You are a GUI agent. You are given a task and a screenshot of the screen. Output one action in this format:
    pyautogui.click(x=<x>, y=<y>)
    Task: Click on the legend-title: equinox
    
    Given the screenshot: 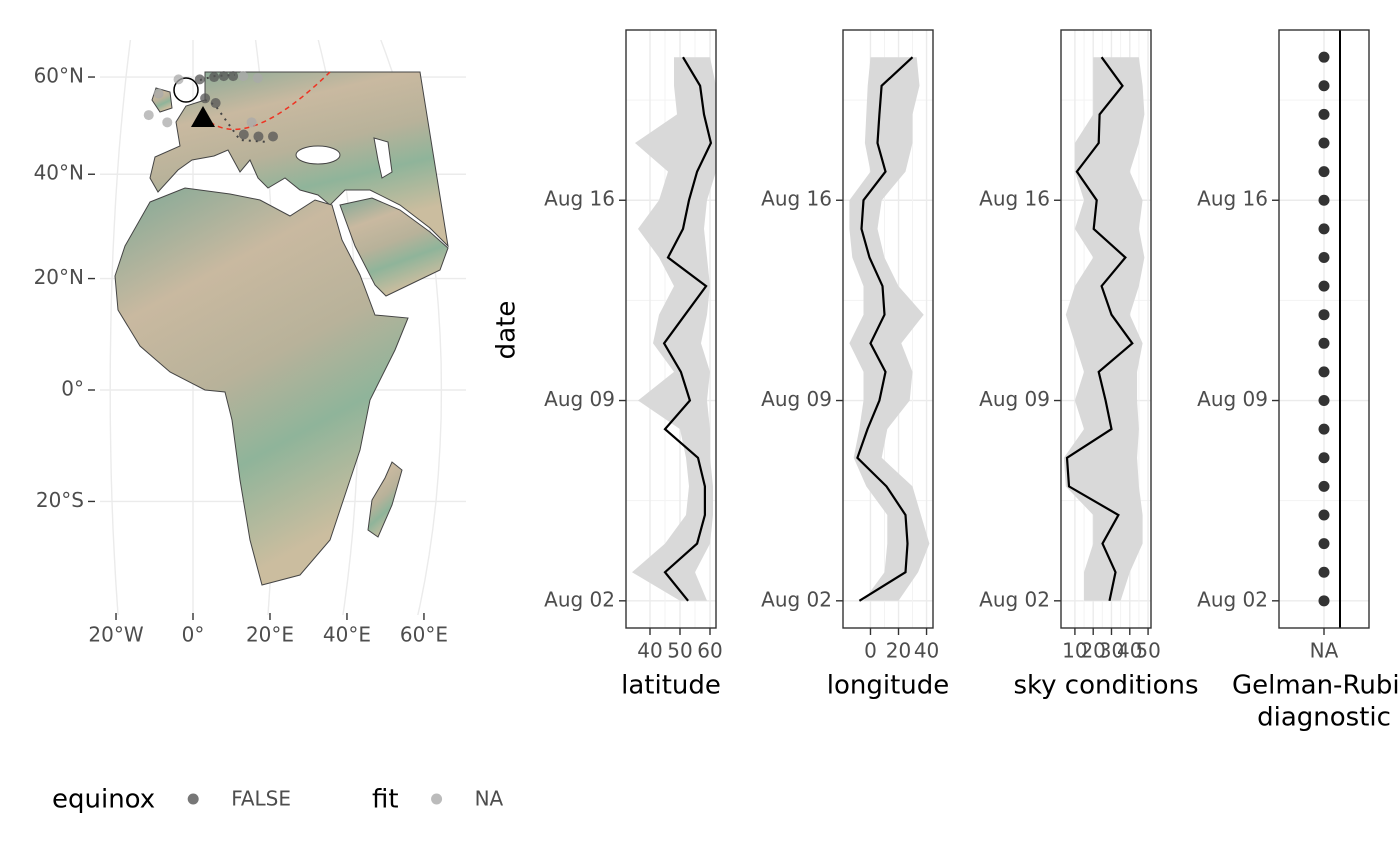 What is the action you would take?
    pyautogui.click(x=103, y=800)
    